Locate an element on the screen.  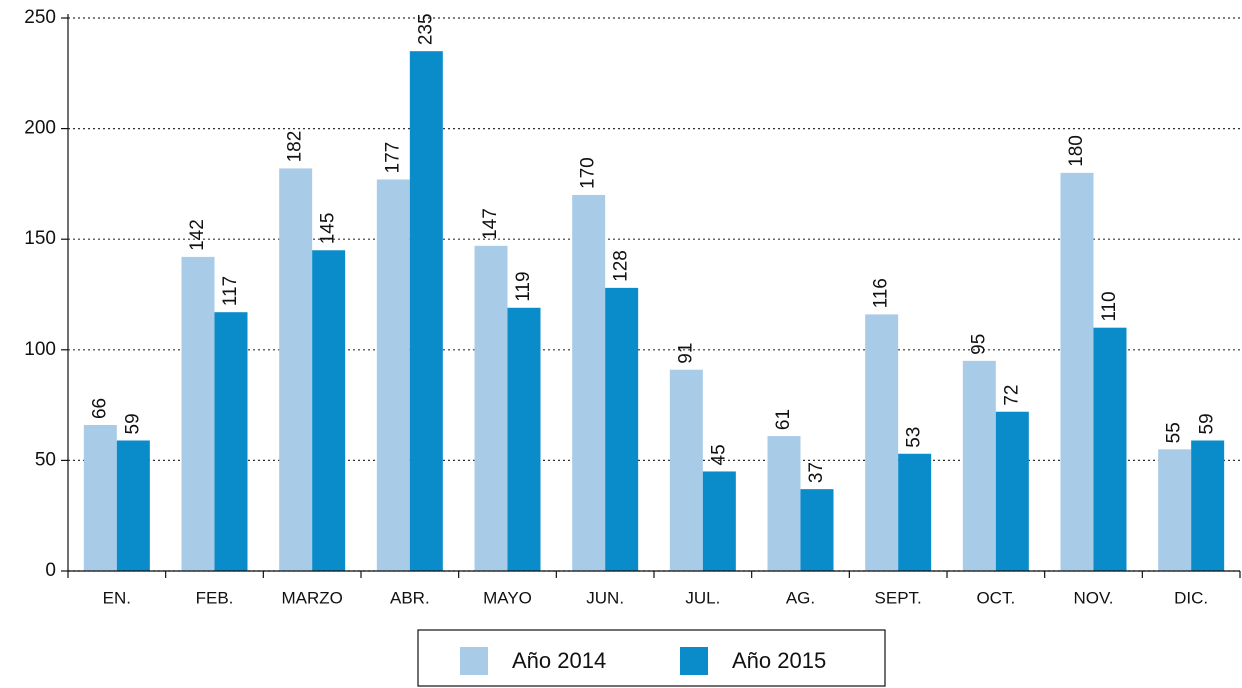
x-tick-label: SEPT. is located at coordinates (898, 597).